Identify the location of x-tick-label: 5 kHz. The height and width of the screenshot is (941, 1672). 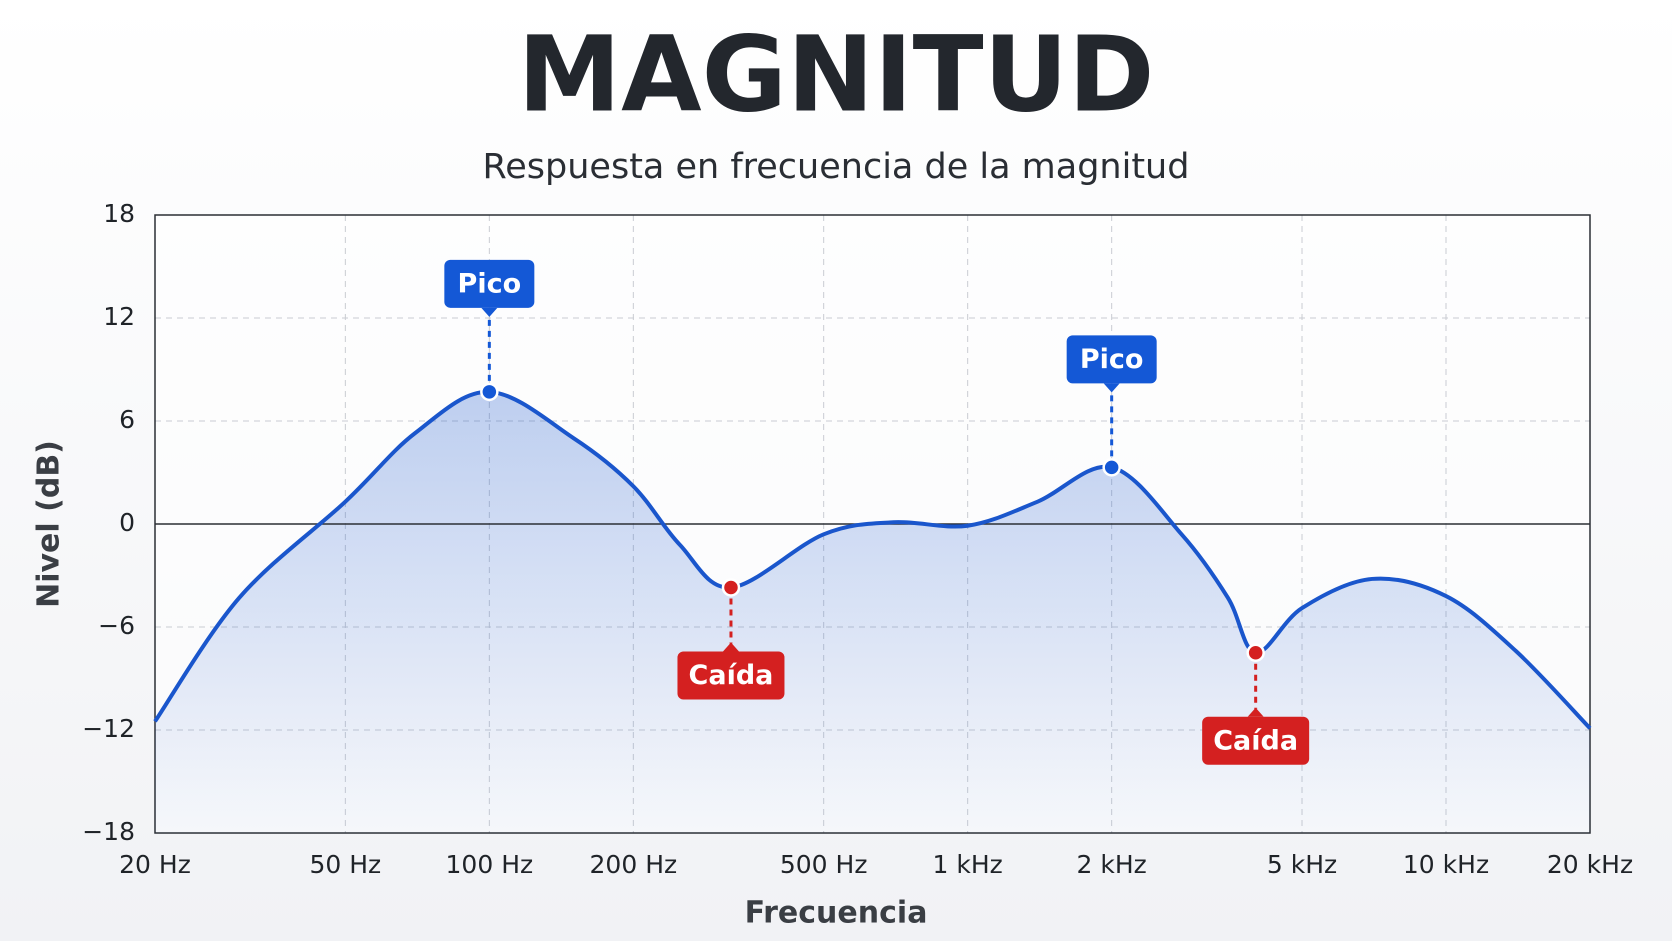
(1302, 864).